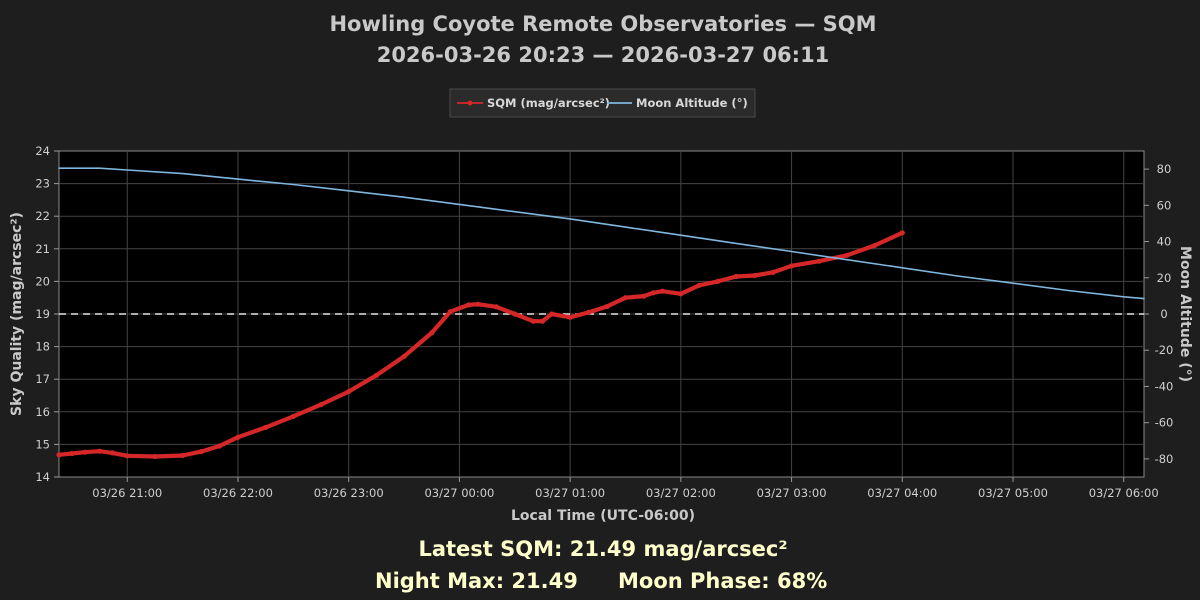 This screenshot has height=600, width=1200. I want to click on y-tick-label: 21, so click(42, 249).